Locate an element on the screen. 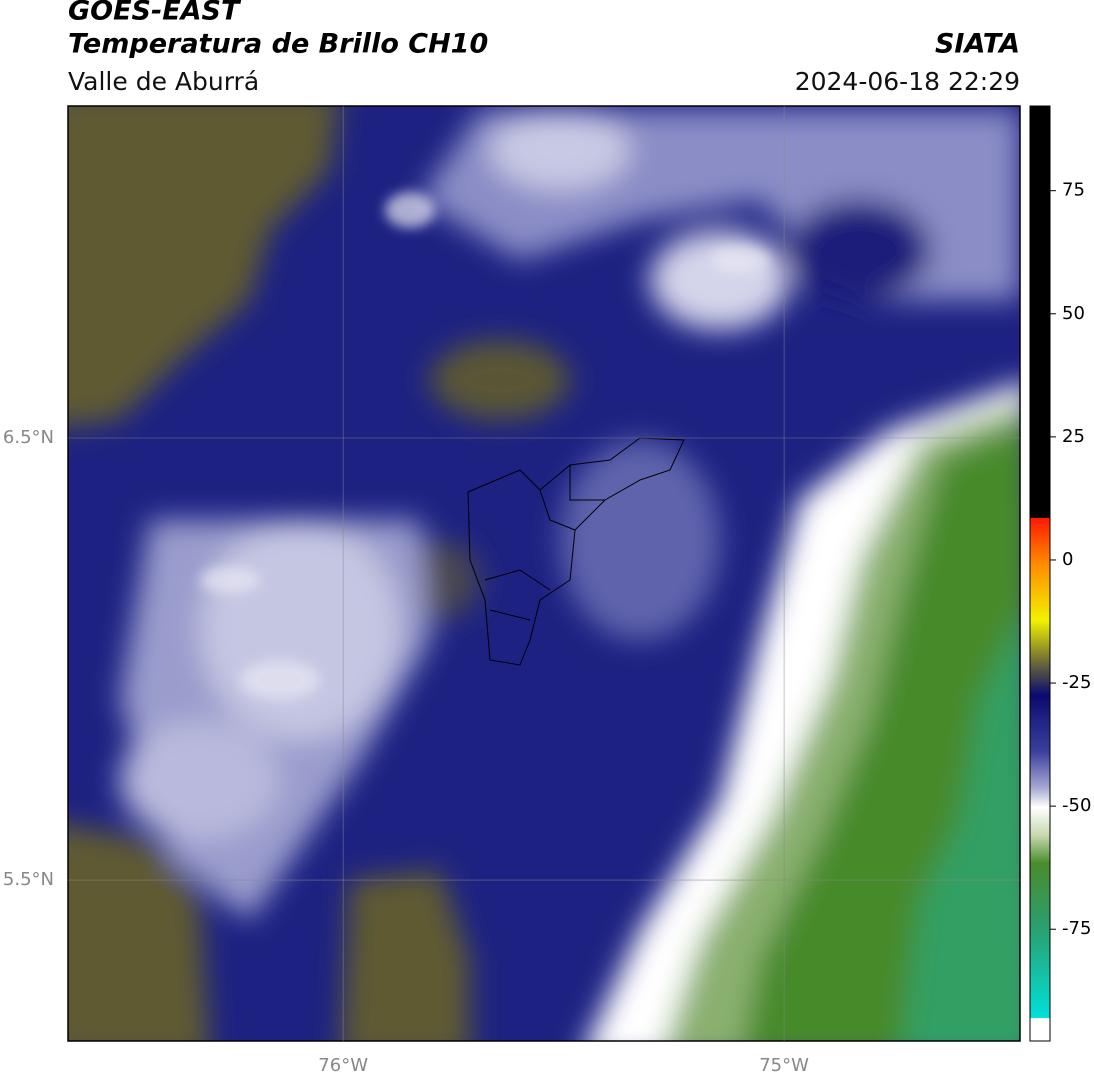  lon-label: 76°W is located at coordinates (343, 1065).